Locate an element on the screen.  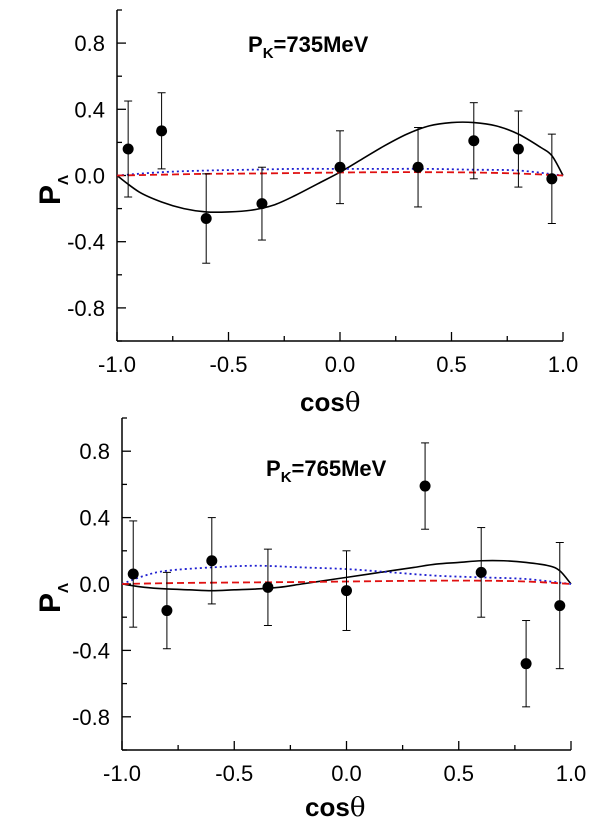
y-axis-title-bottom: PΛ is located at coordinates (53, 598).